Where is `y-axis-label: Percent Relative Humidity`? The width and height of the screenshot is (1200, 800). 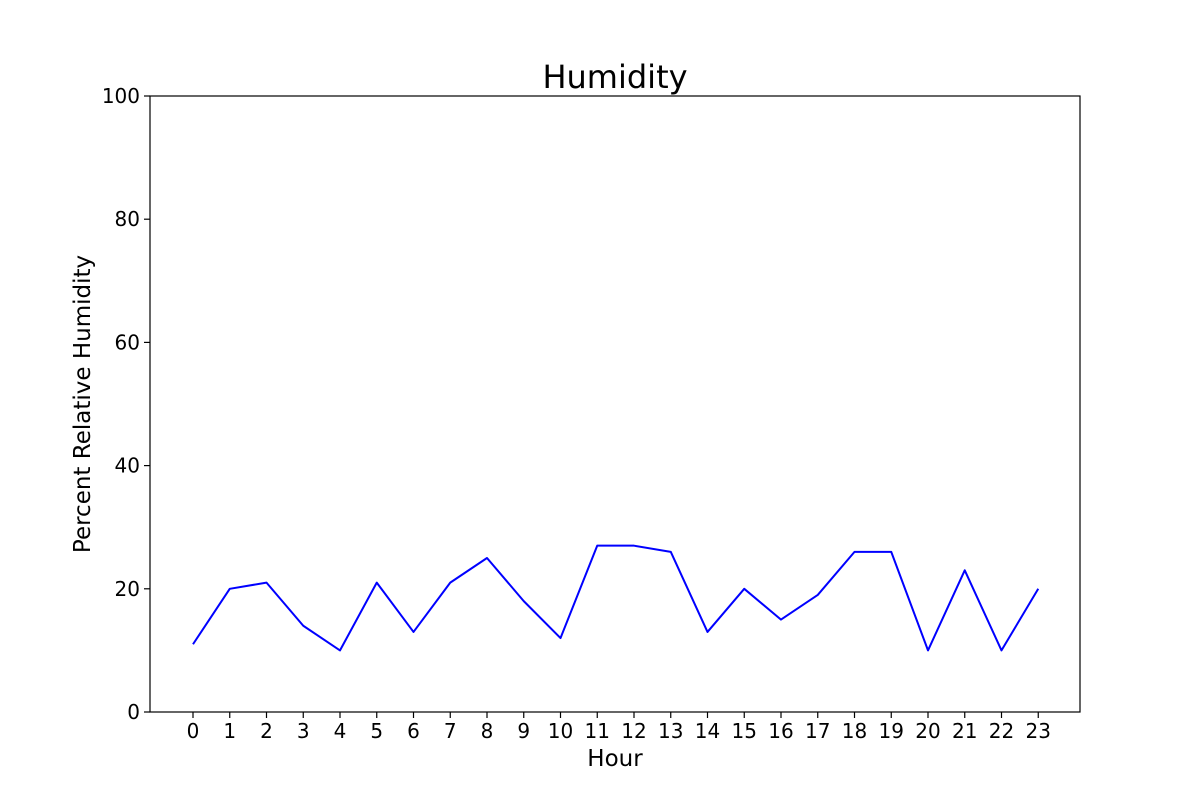 y-axis-label: Percent Relative Humidity is located at coordinates (83, 404).